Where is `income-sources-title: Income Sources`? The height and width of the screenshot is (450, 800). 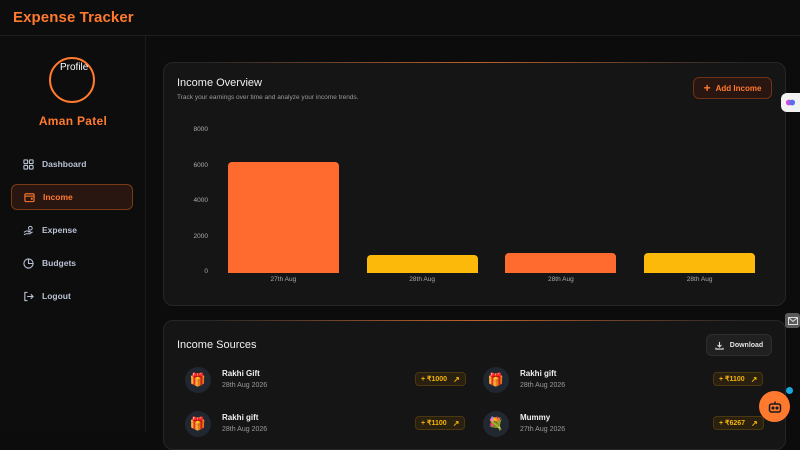
income-sources-title: Income Sources is located at coordinates (217, 345).